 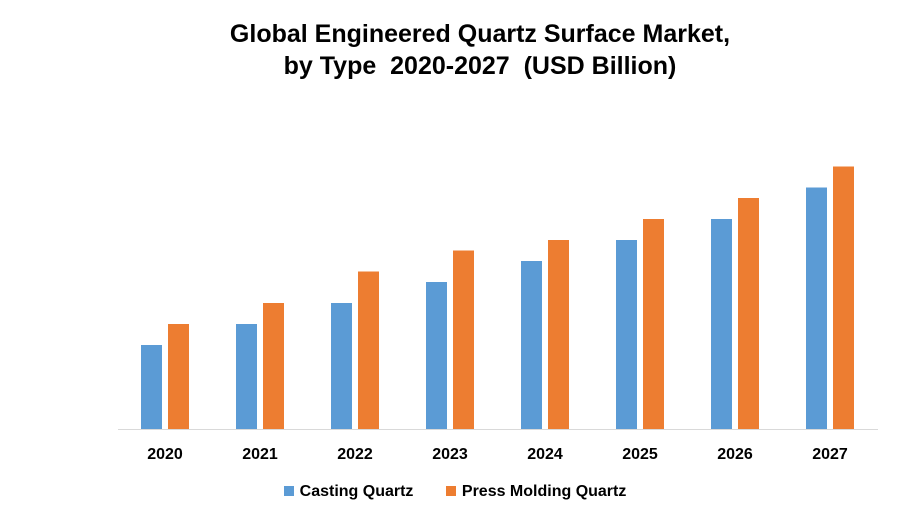 What do you see at coordinates (721, 324) in the screenshot?
I see `bar-casting-quartz-2026` at bounding box center [721, 324].